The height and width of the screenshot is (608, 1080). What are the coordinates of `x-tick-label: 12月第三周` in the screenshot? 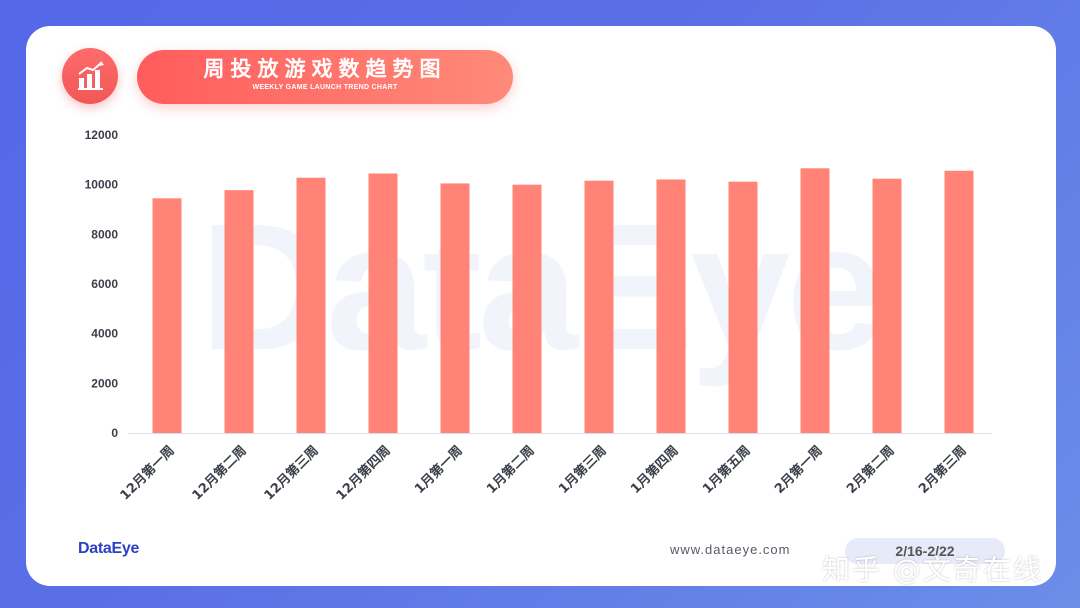 It's located at (291, 473).